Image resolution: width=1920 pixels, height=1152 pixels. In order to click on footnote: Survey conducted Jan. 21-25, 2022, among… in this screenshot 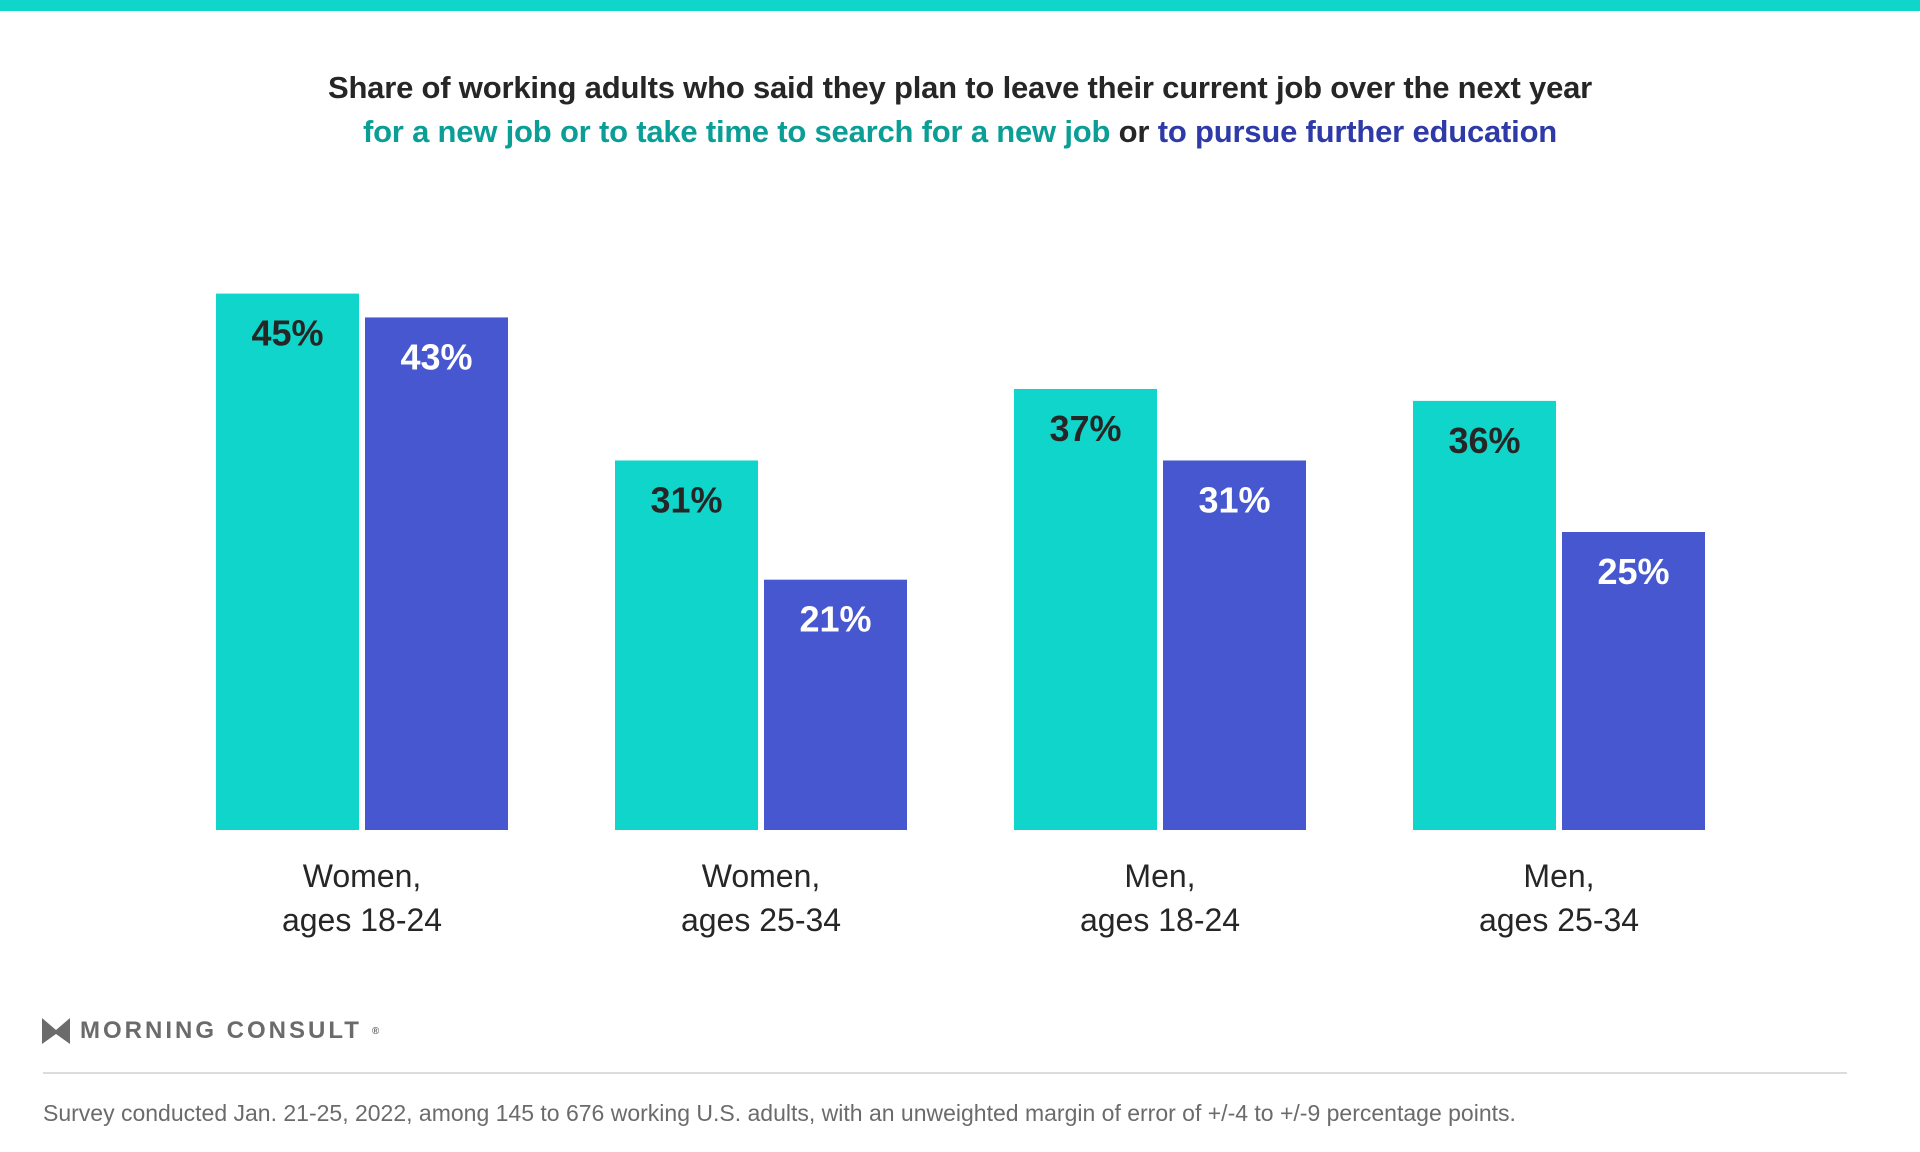, I will do `click(779, 1113)`.